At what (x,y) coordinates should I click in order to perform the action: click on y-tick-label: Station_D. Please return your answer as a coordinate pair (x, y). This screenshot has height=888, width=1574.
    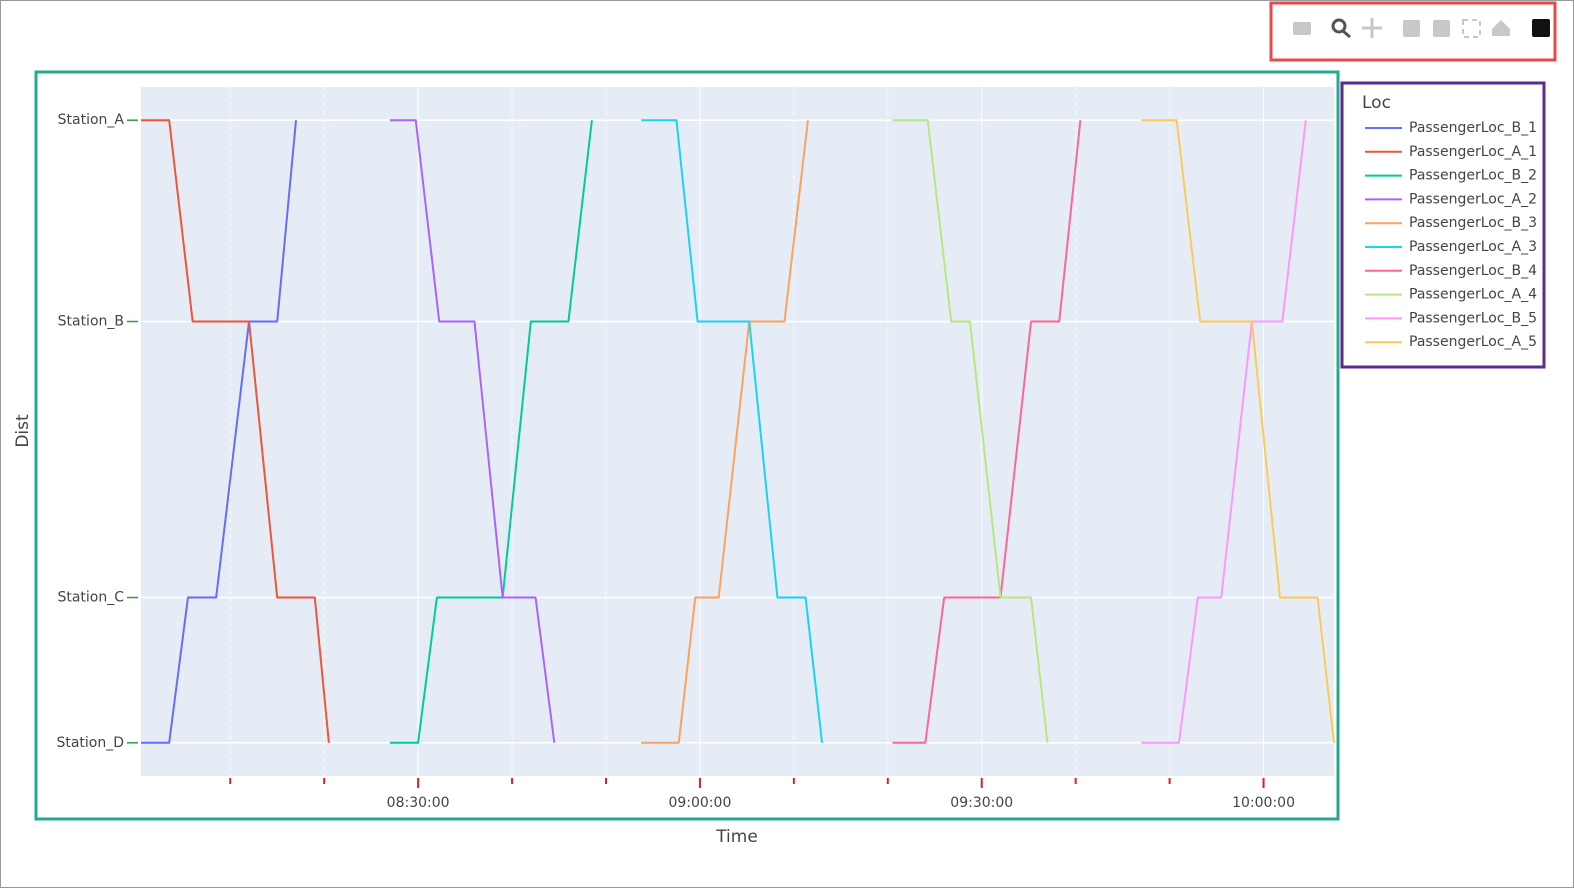
    Looking at the image, I should click on (90, 743).